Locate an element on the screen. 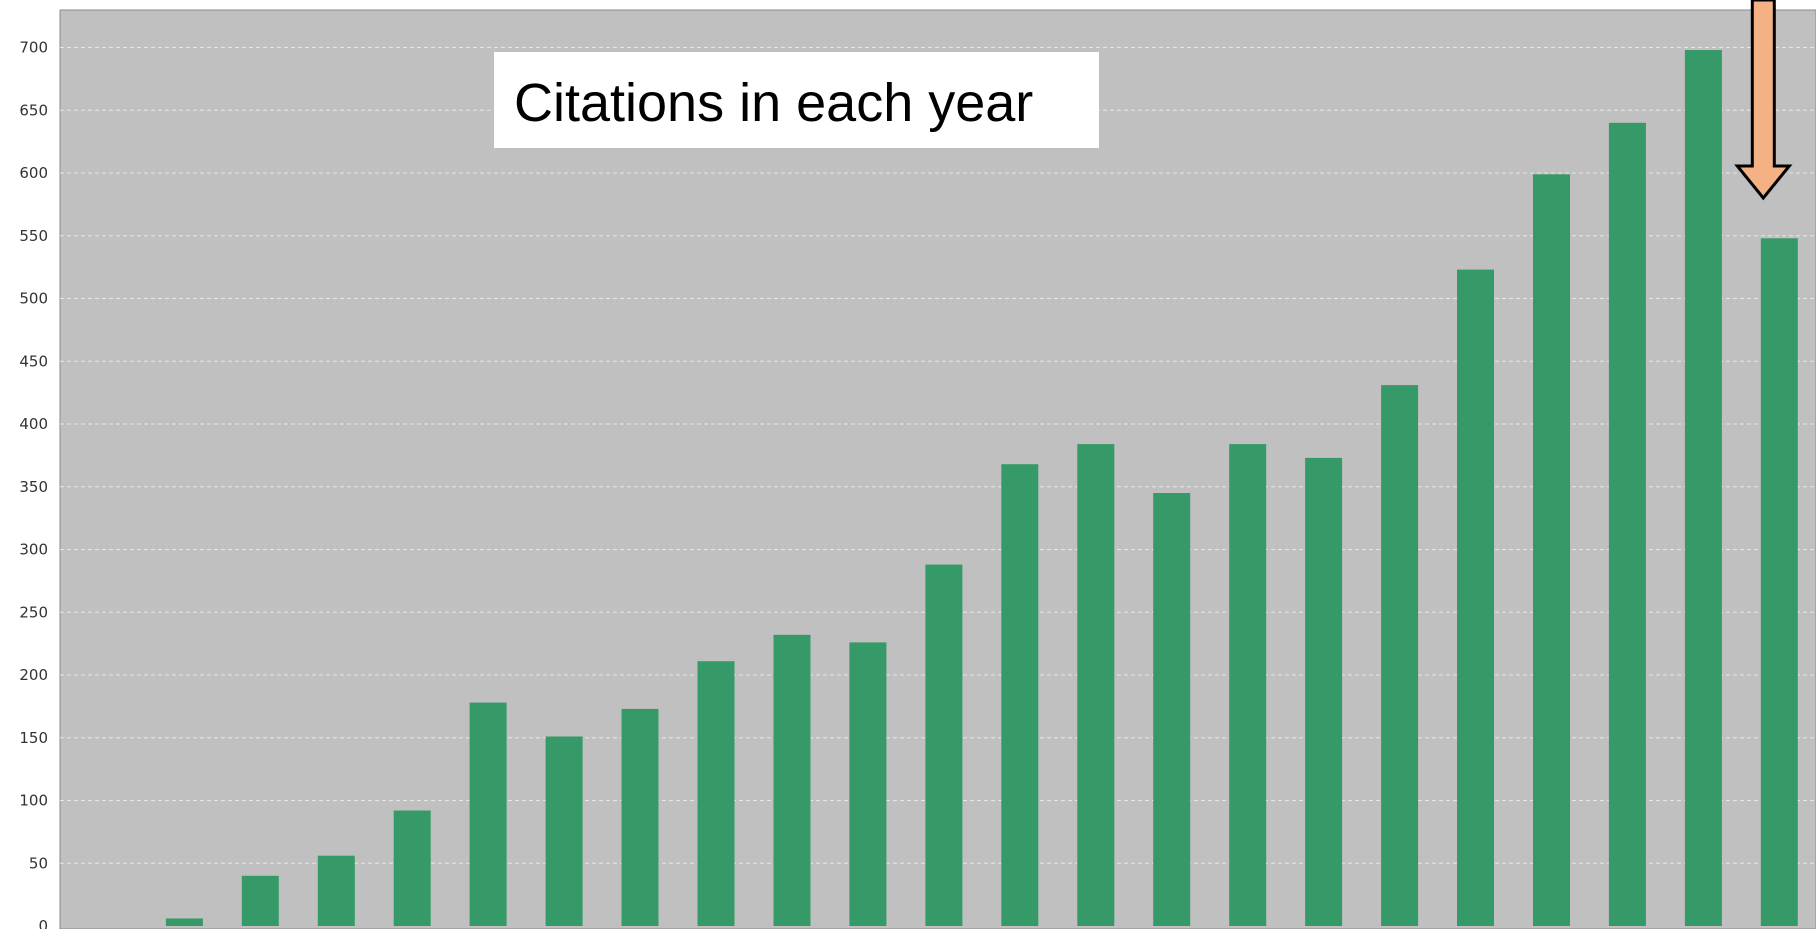 The height and width of the screenshot is (929, 1816). y-tick-label: 500 is located at coordinates (33, 299).